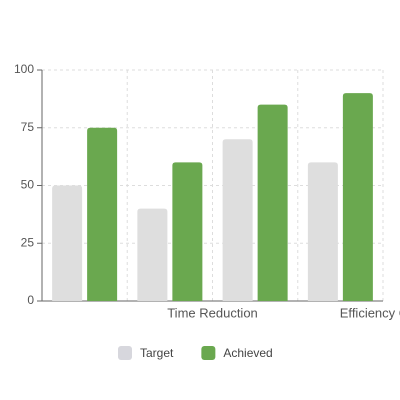 Image resolution: width=400 pixels, height=400 pixels. What do you see at coordinates (24, 69) in the screenshot?
I see `y-tick-label: 100` at bounding box center [24, 69].